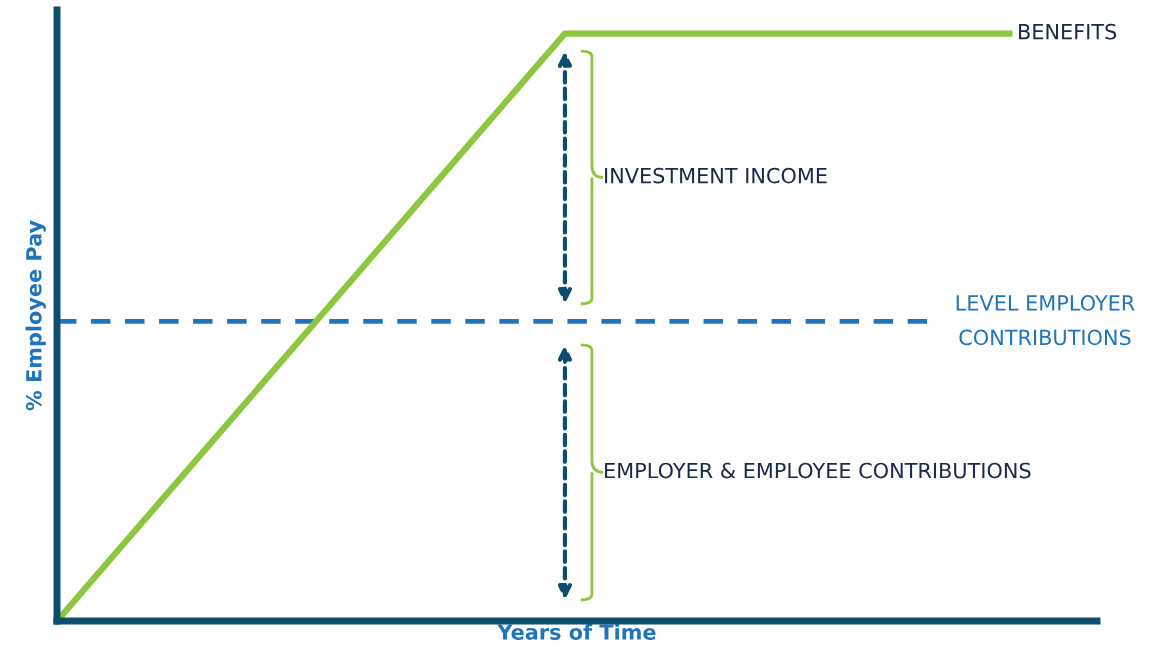 The height and width of the screenshot is (654, 1165). I want to click on annotation: INVESTMENT INCOME, so click(716, 175).